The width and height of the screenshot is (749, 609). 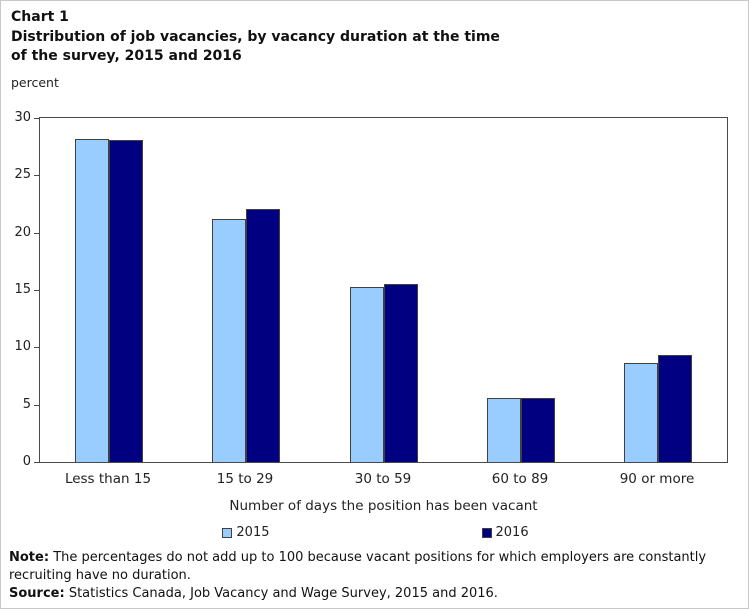 I want to click on legend-swatch-2015, so click(x=227, y=532).